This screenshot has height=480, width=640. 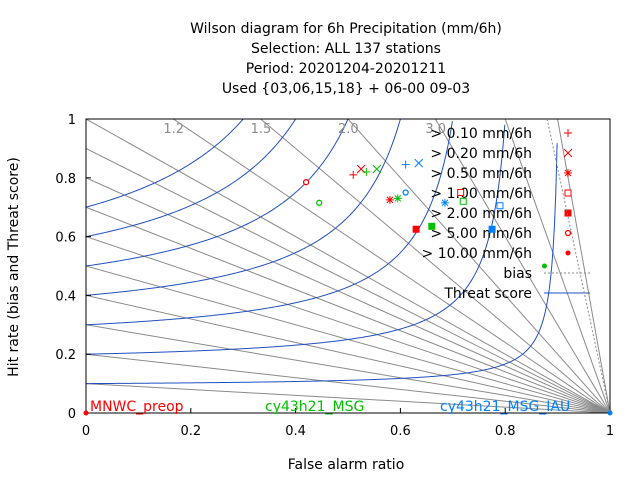 What do you see at coordinates (477, 254) in the screenshot?
I see `legend-threshold-label: > 10.00 mm/6h` at bounding box center [477, 254].